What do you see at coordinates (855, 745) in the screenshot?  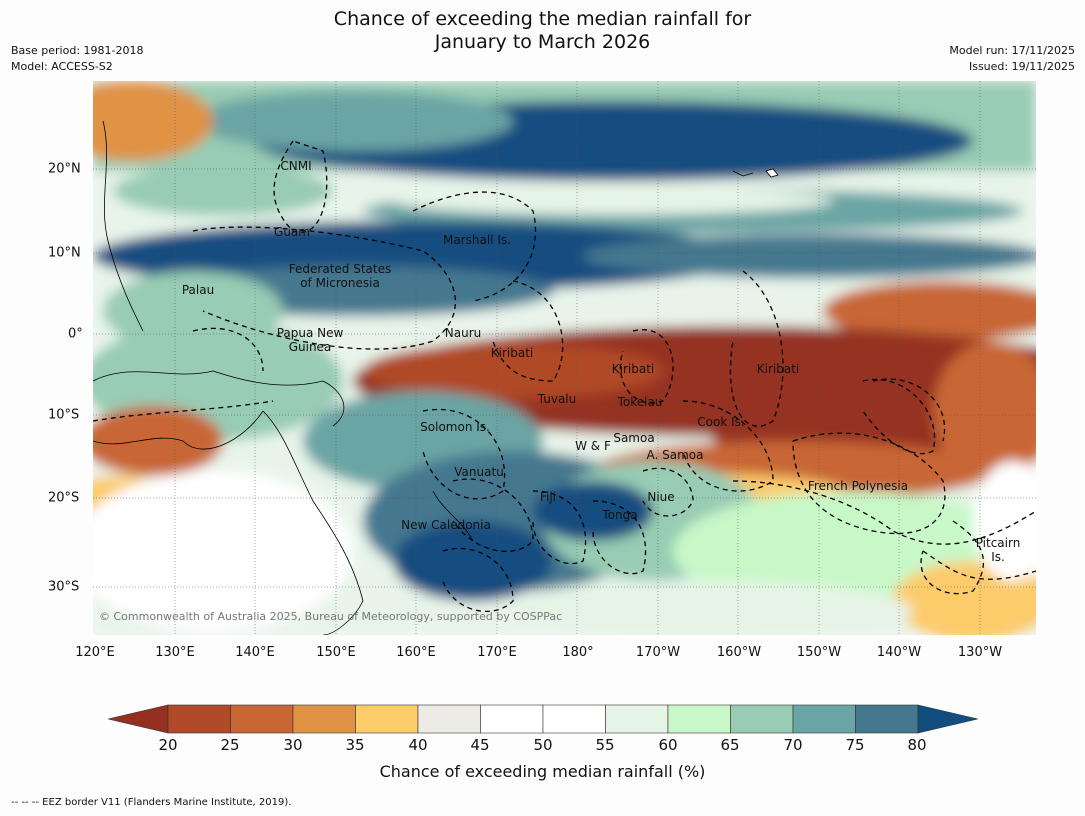 I see `colorbar-tick: 75` at bounding box center [855, 745].